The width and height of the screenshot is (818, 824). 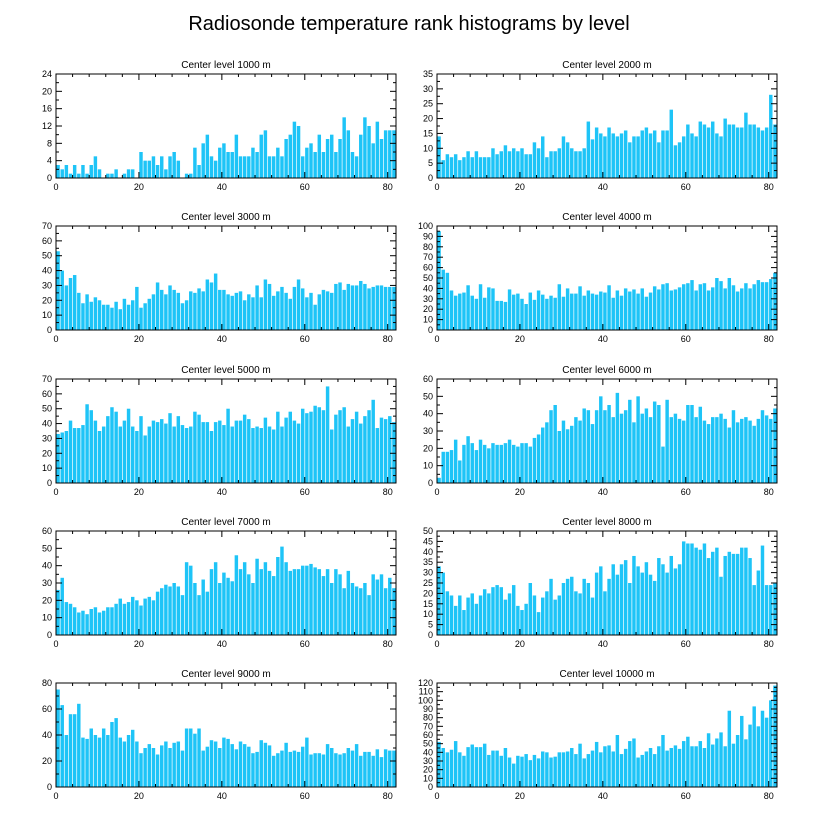 What do you see at coordinates (428, 466) in the screenshot?
I see `y-tick-label: 10` at bounding box center [428, 466].